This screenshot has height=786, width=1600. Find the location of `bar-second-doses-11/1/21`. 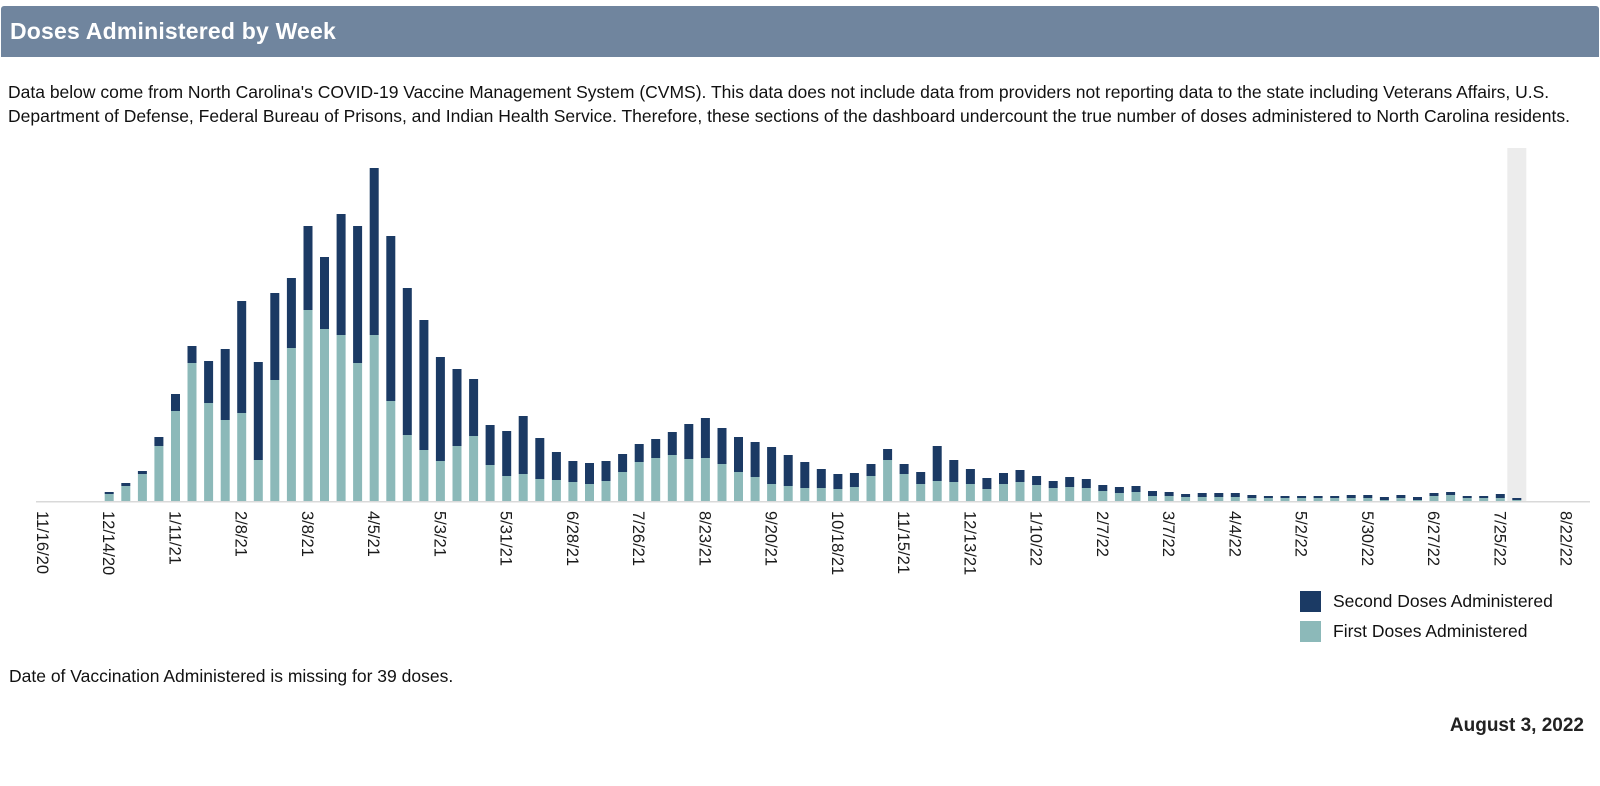

bar-second-doses-11/1/21 is located at coordinates (871, 470).